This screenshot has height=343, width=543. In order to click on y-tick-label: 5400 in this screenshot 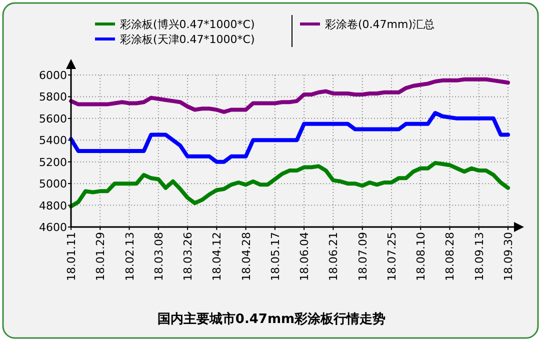, I will do `click(53, 141)`.